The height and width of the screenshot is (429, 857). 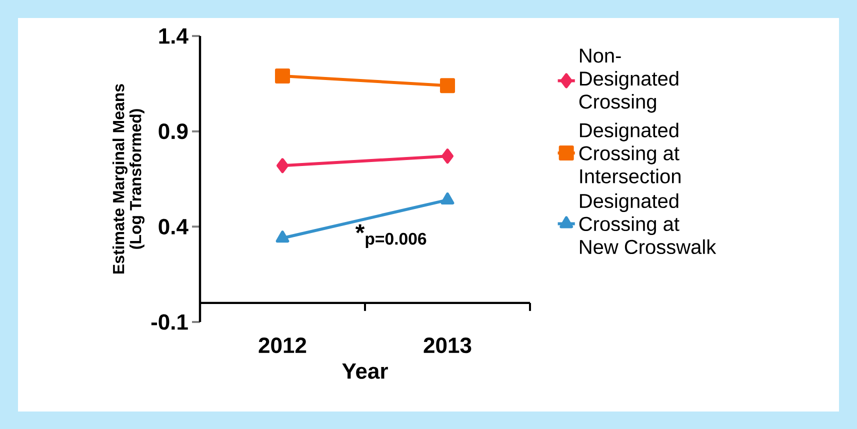 I want to click on y-tick-label: 1.4, so click(x=173, y=36).